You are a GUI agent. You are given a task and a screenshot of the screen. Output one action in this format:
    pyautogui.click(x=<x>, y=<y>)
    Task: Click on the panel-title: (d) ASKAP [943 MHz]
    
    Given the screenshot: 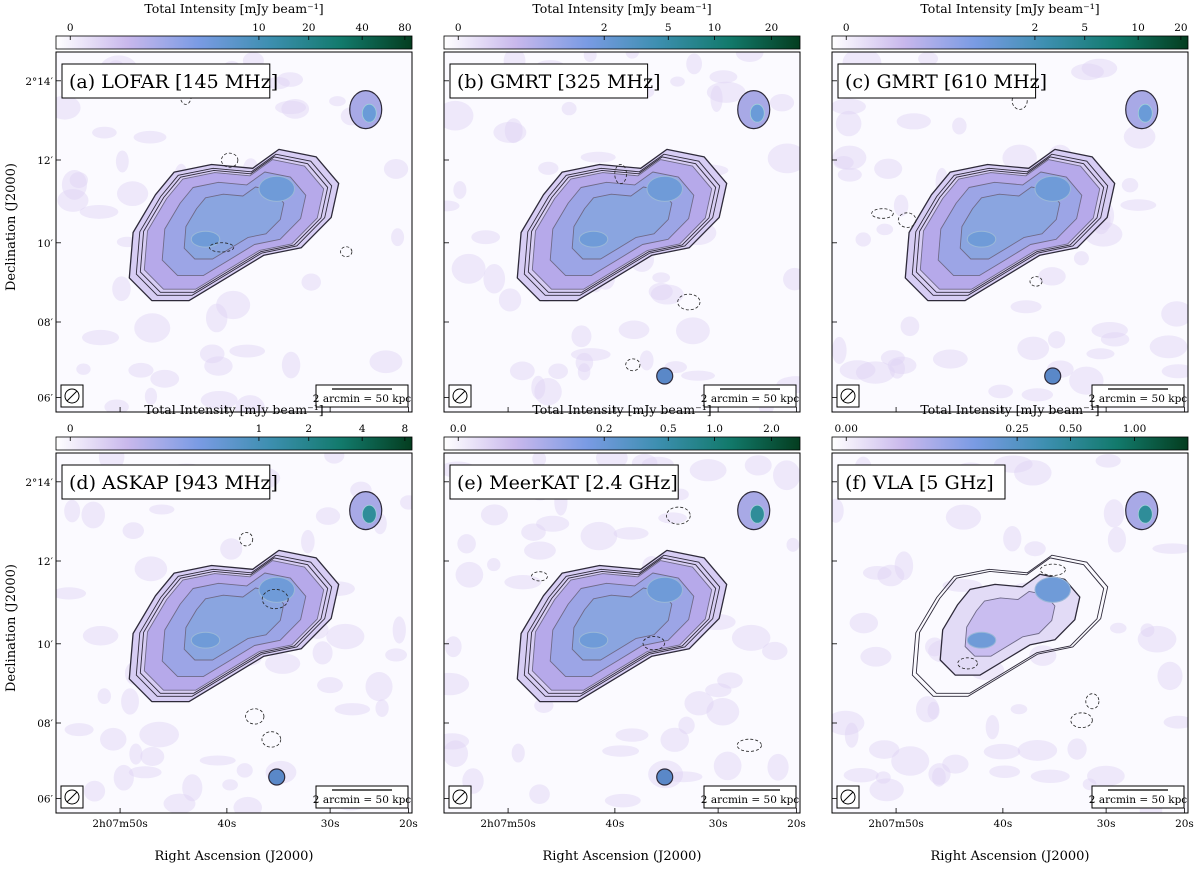 What is the action you would take?
    pyautogui.click(x=173, y=483)
    